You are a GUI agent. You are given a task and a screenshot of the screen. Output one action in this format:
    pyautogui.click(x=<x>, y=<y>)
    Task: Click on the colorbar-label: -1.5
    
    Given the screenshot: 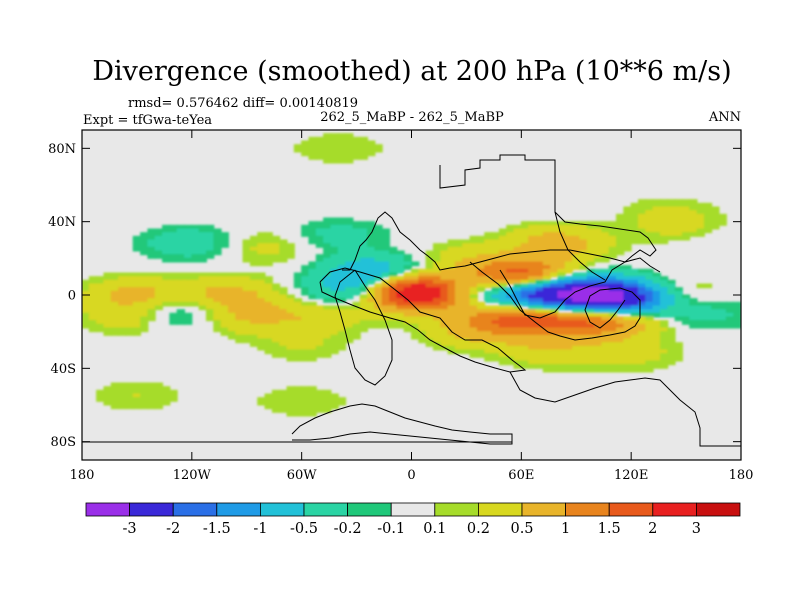 What is the action you would take?
    pyautogui.click(x=217, y=529)
    